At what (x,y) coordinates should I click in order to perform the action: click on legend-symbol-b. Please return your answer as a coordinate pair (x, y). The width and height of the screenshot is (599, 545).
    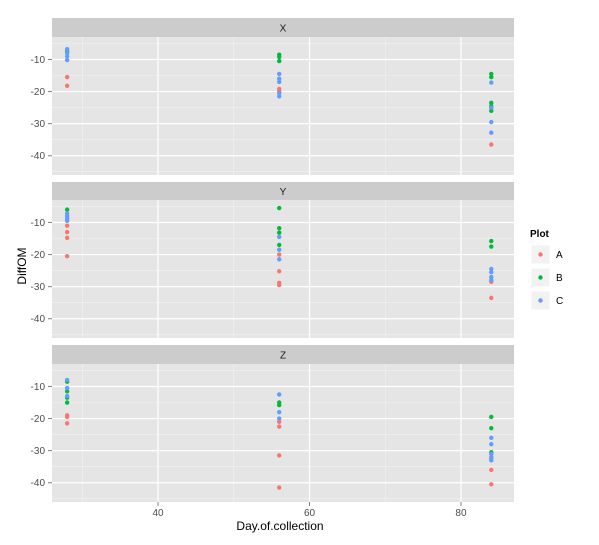
    Looking at the image, I should click on (540, 277).